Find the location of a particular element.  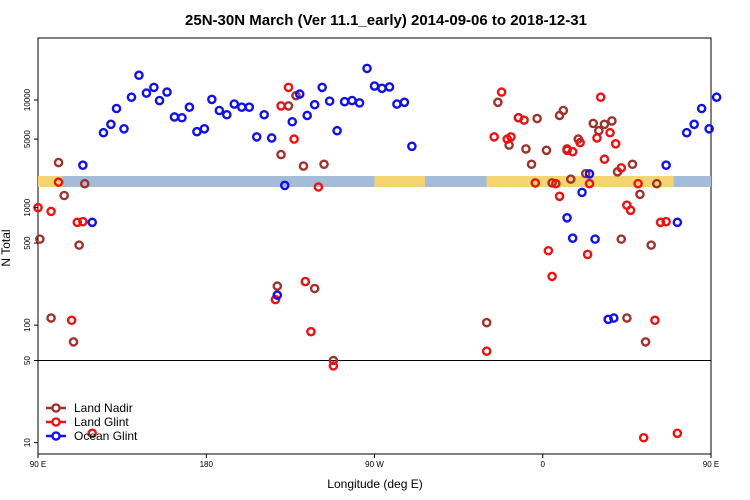

y-tick-label: 100 is located at coordinates (27, 325).